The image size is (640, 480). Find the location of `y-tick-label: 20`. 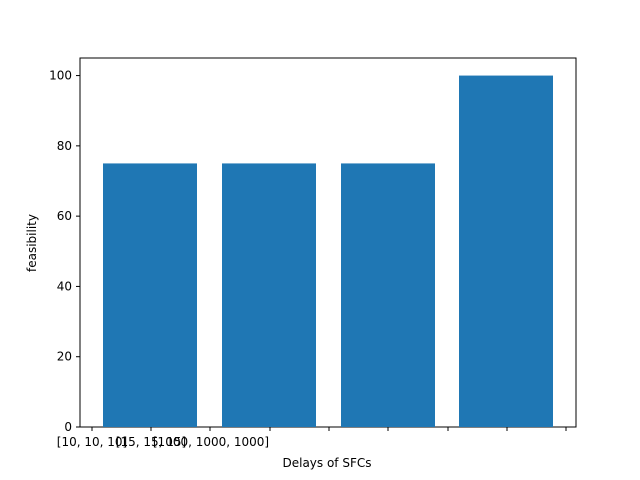

y-tick-label: 20 is located at coordinates (64, 357).